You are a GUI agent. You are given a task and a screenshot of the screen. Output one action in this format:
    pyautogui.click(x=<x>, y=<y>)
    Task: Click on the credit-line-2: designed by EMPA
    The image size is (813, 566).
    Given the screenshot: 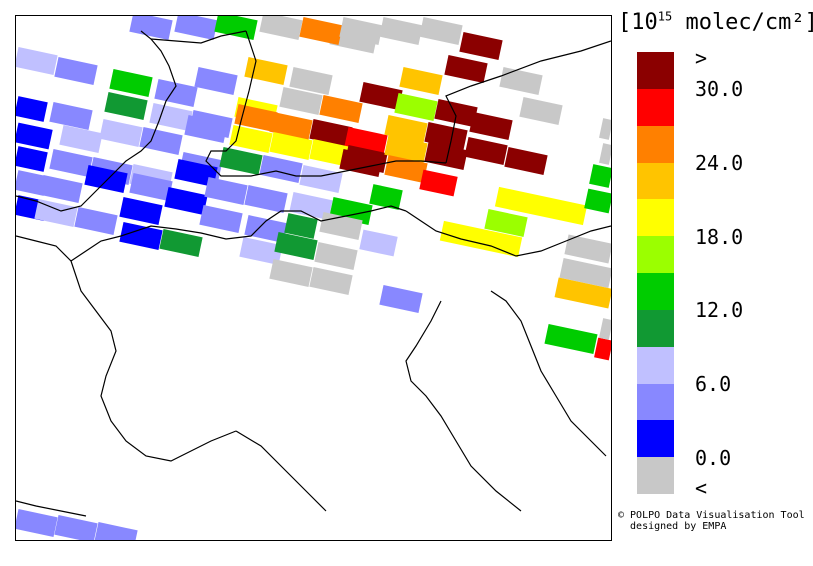 What is the action you would take?
    pyautogui.click(x=672, y=526)
    